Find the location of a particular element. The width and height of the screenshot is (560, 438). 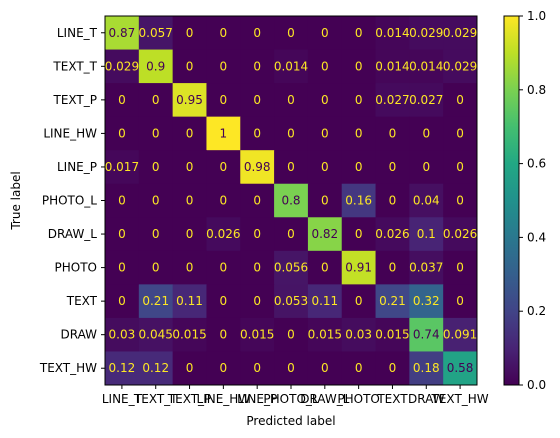

heatmap-cell-value: 0.026 is located at coordinates (392, 234).